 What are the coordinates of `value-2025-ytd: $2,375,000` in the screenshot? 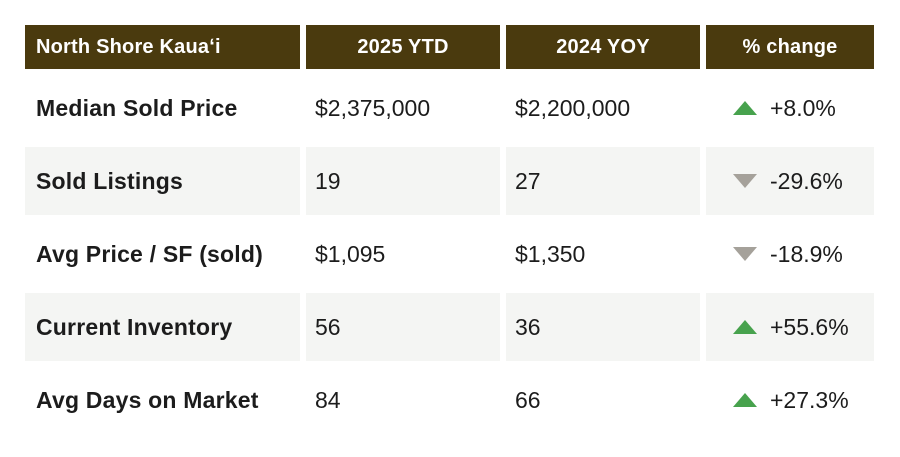 It's located at (373, 107).